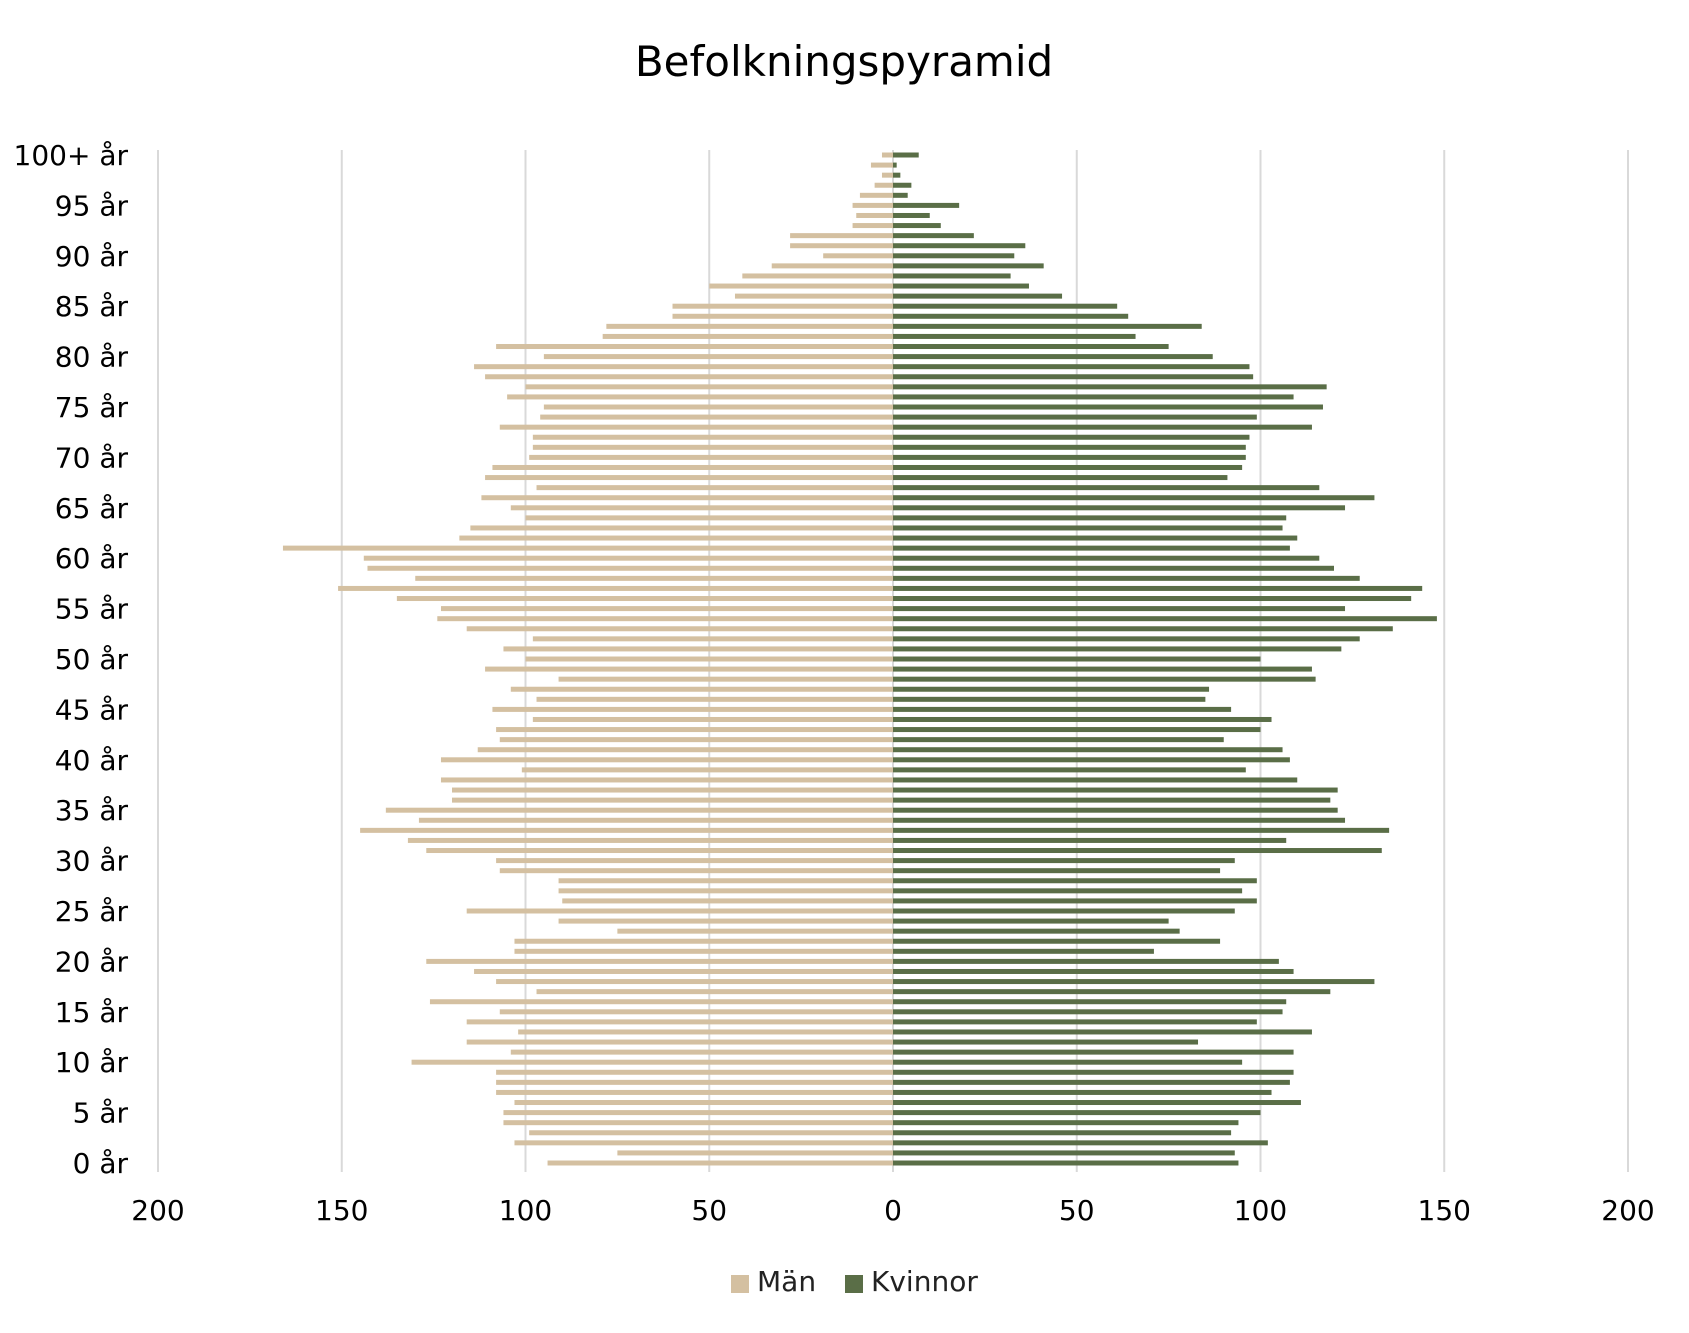  Describe the element at coordinates (92, 457) in the screenshot. I see `y-tick-label: 70 år` at that location.